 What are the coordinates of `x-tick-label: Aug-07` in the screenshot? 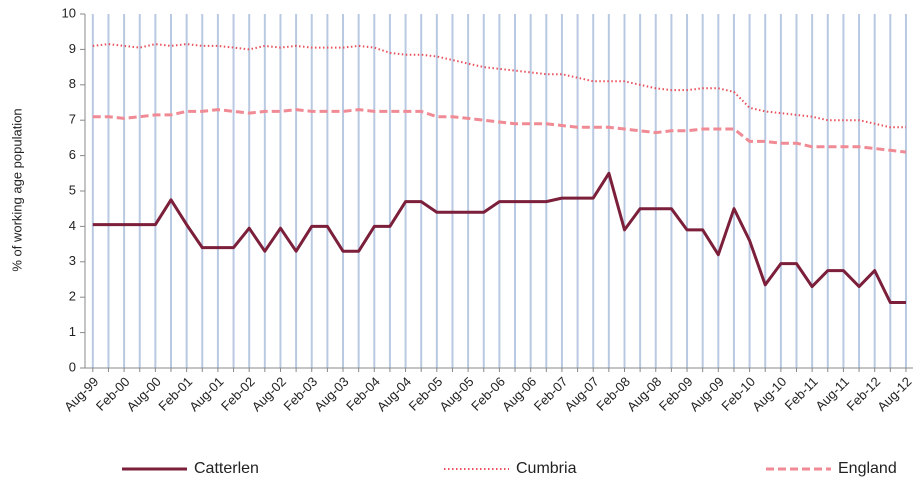 It's located at (582, 394).